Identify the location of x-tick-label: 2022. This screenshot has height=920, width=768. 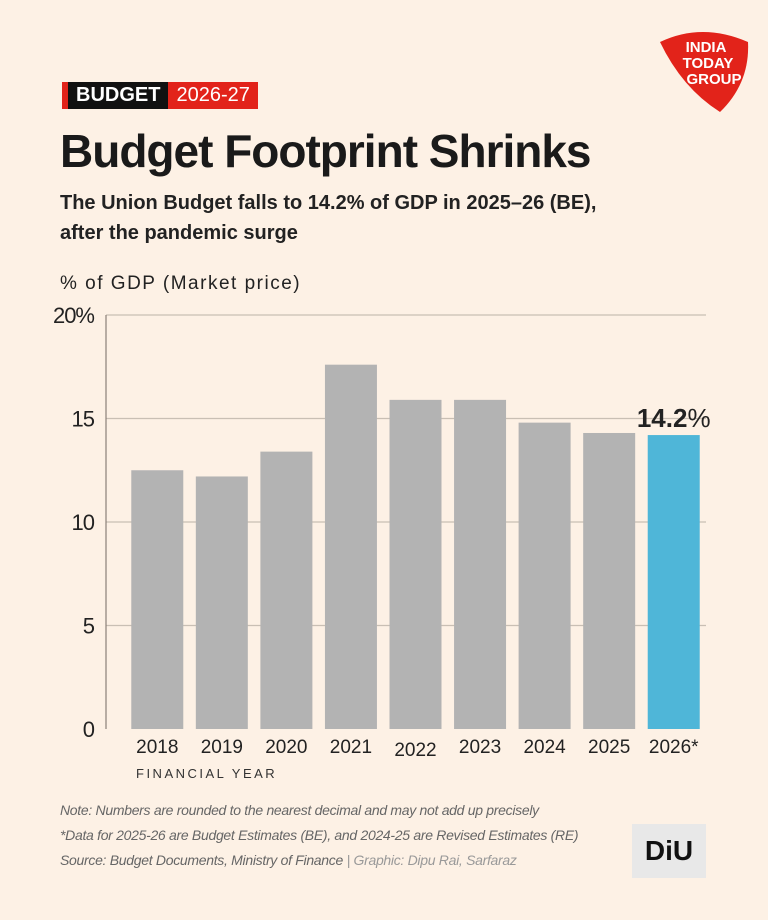
(415, 750).